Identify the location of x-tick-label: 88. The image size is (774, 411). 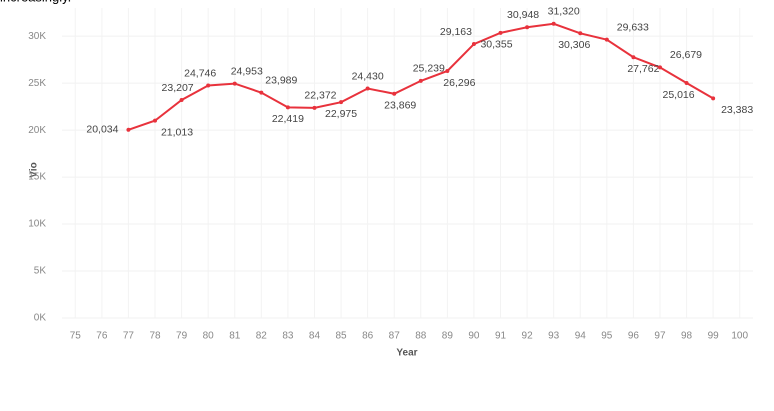
(421, 336).